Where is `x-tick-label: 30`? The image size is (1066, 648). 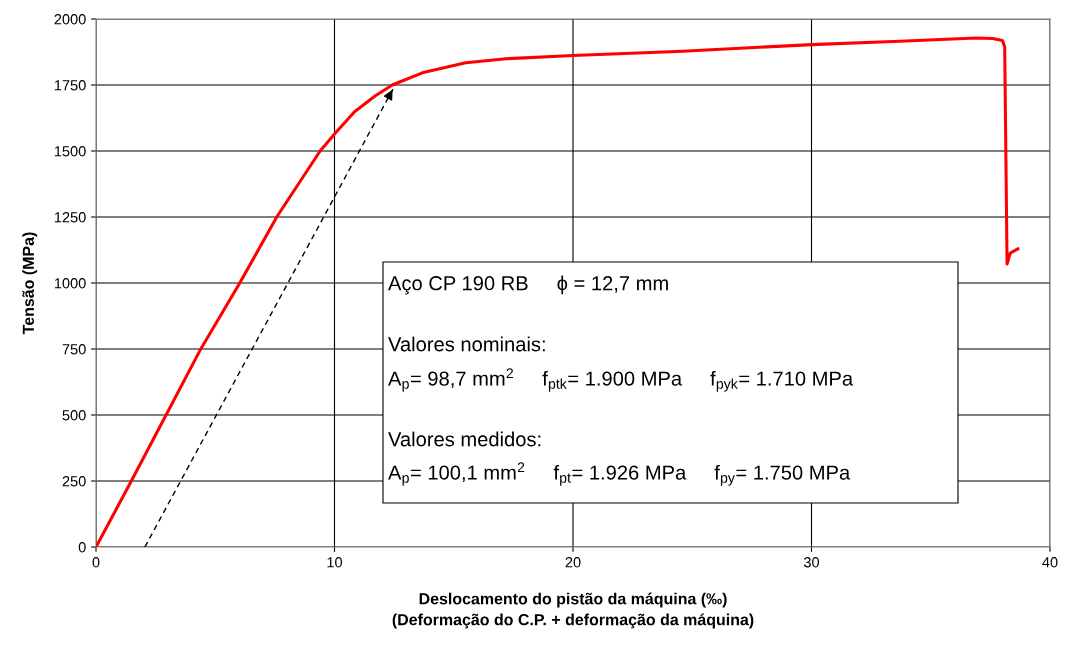 x-tick-label: 30 is located at coordinates (811, 562).